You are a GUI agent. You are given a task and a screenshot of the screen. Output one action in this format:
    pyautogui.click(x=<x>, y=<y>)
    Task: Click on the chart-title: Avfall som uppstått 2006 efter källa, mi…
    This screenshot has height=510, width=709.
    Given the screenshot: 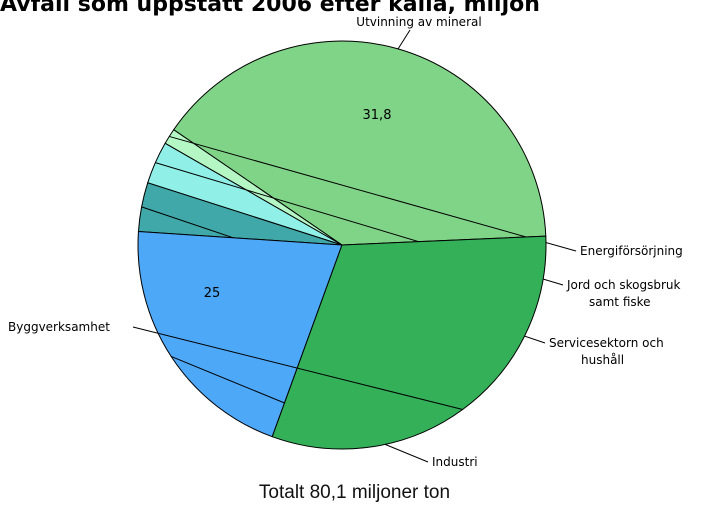 What is the action you would take?
    pyautogui.click(x=270, y=8)
    